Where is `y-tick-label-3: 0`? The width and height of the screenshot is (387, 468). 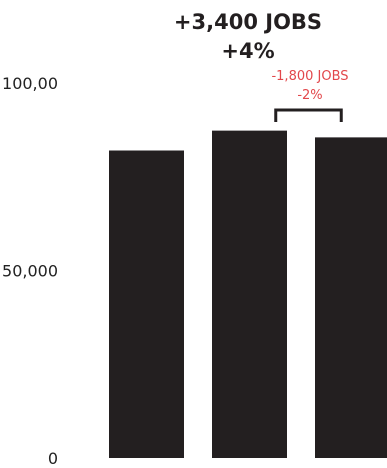
y-tick-label-3: 0 is located at coordinates (53, 458).